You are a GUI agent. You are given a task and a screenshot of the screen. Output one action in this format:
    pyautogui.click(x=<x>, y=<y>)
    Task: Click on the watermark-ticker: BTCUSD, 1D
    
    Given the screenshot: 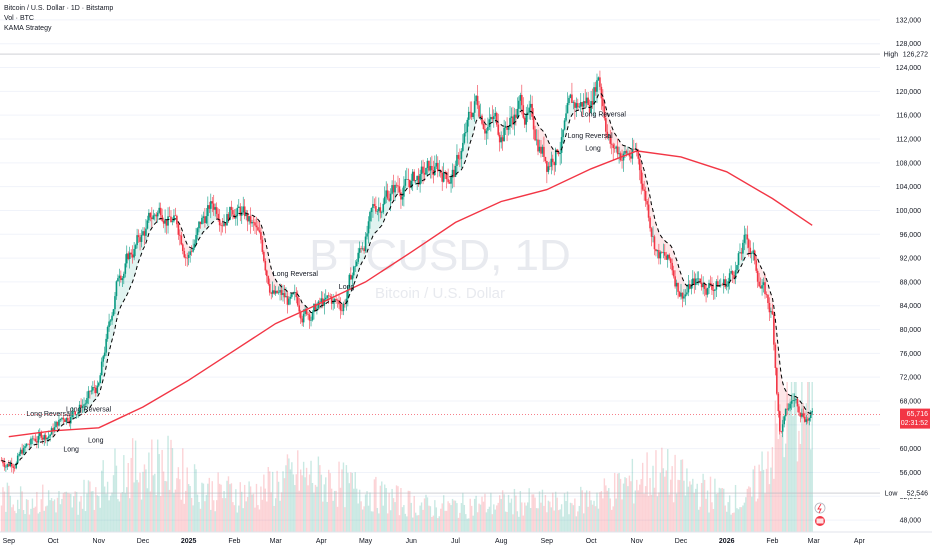 What is the action you would take?
    pyautogui.click(x=440, y=255)
    